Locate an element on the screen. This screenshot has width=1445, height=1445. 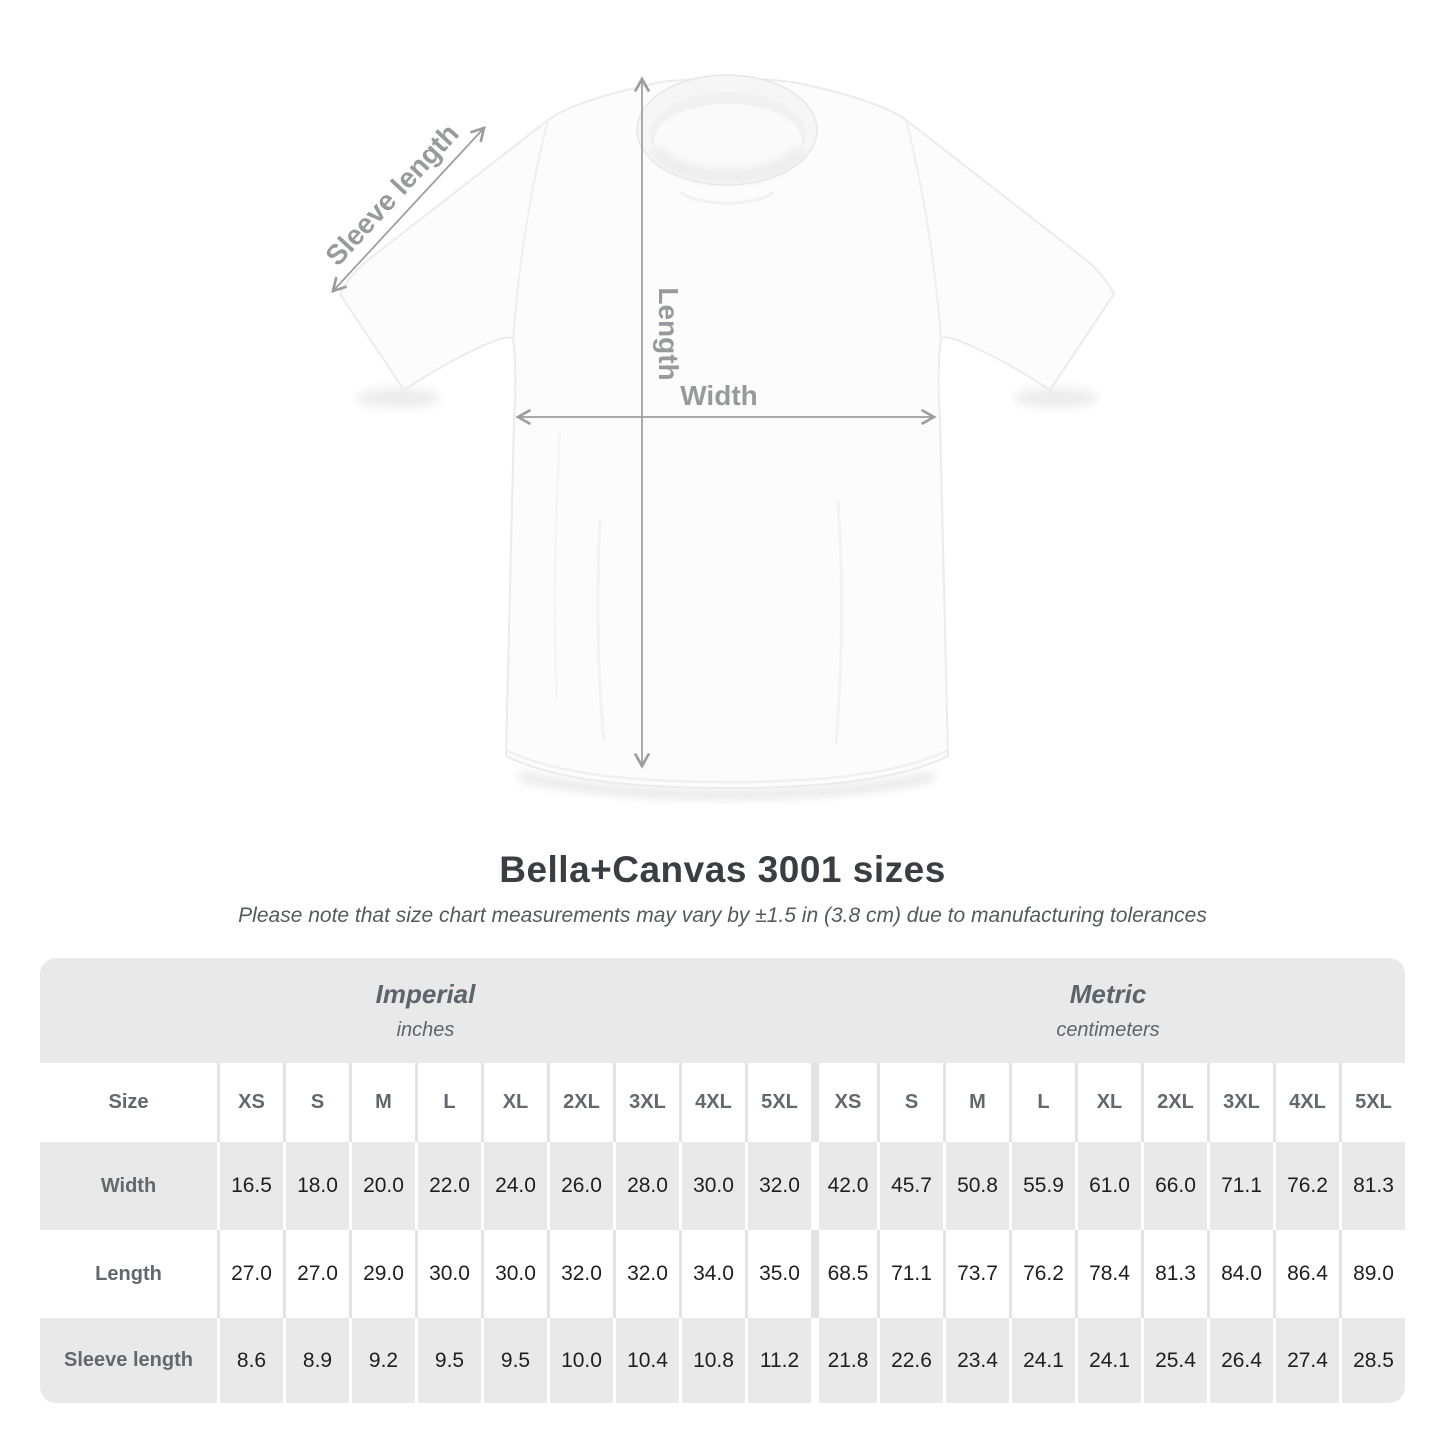
page-title: Bella+Canvas 3001 sizes is located at coordinates (722, 869).